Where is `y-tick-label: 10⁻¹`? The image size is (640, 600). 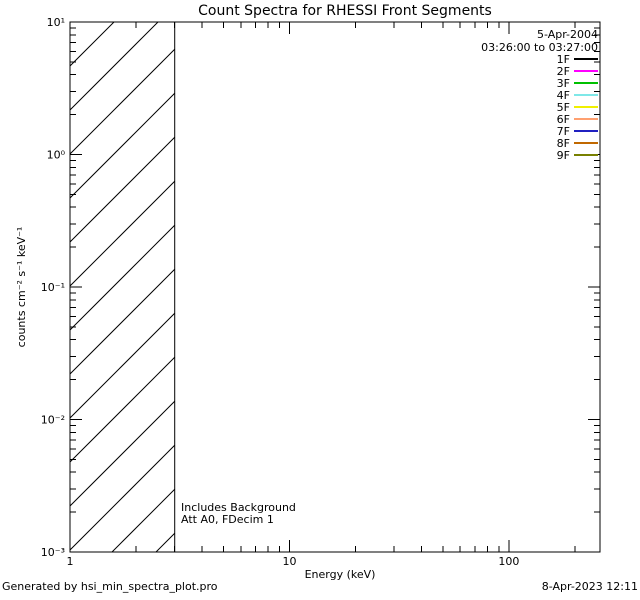
y-tick-label: 10⁻¹ is located at coordinates (53, 287).